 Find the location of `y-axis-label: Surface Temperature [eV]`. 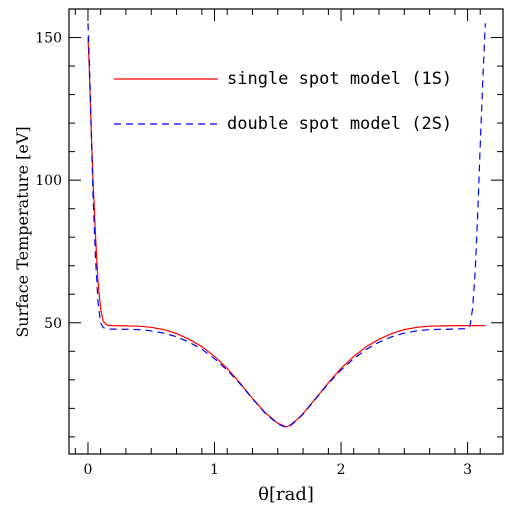

y-axis-label: Surface Temperature [eV] is located at coordinates (22, 231).